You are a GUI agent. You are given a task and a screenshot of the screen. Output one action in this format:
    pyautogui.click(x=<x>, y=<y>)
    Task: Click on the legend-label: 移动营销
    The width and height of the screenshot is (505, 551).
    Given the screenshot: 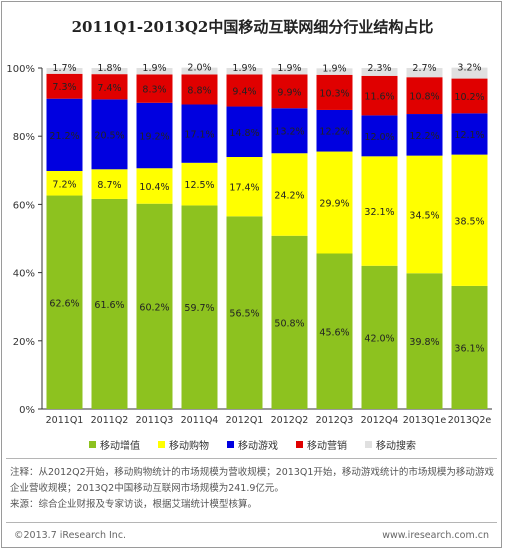 What is the action you would take?
    pyautogui.click(x=327, y=446)
    